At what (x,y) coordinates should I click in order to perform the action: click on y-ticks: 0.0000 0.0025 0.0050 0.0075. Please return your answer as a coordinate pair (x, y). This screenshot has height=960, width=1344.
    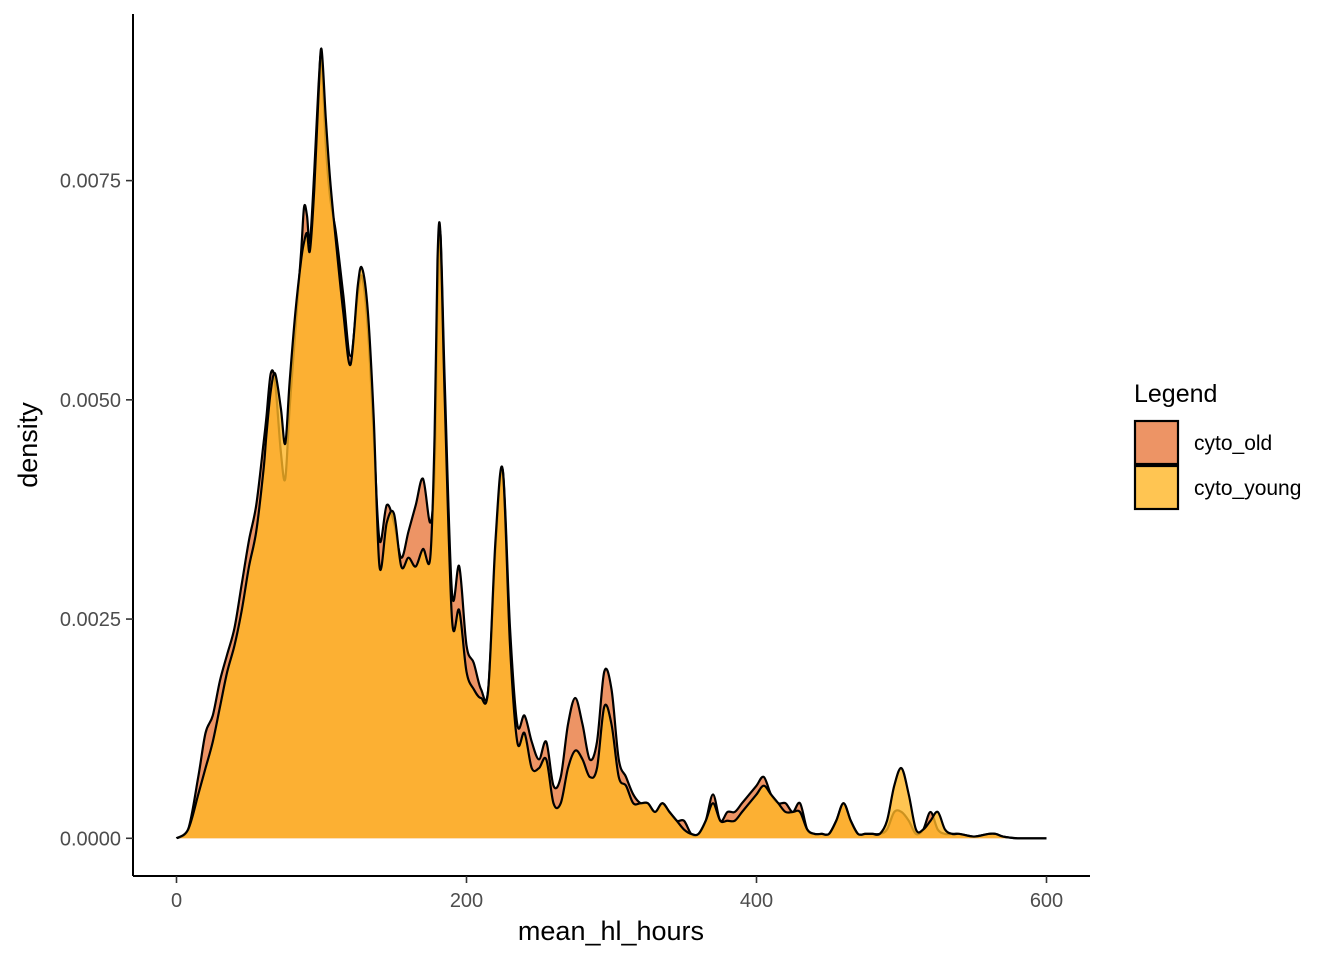
    Looking at the image, I should click on (96, 510).